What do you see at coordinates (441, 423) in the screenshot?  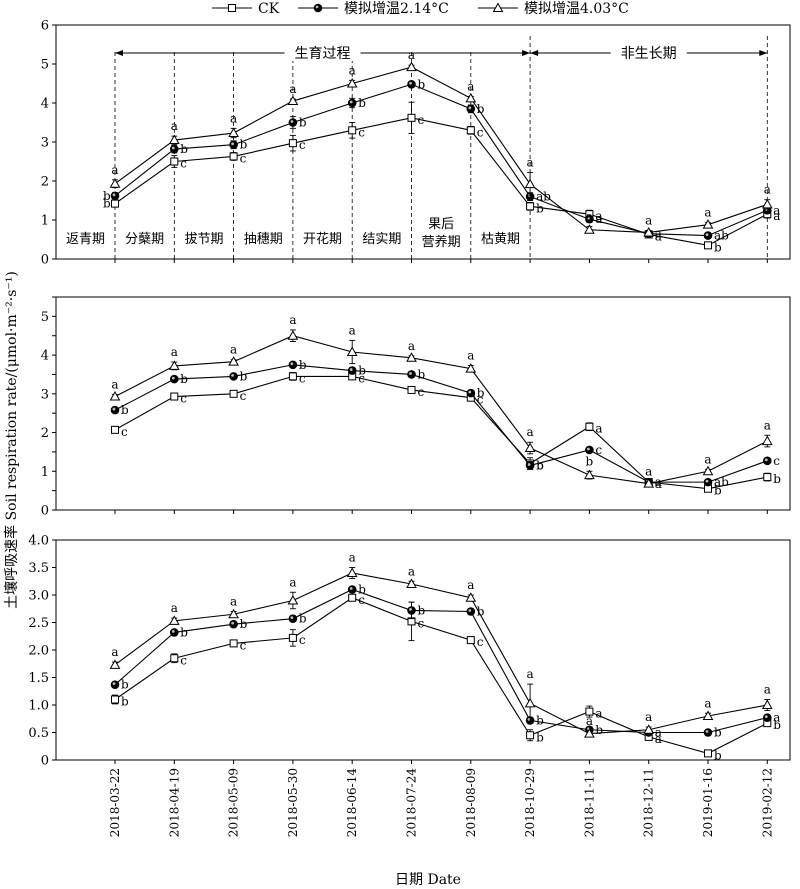 I see `panel-2-series-1-line` at bounding box center [441, 423].